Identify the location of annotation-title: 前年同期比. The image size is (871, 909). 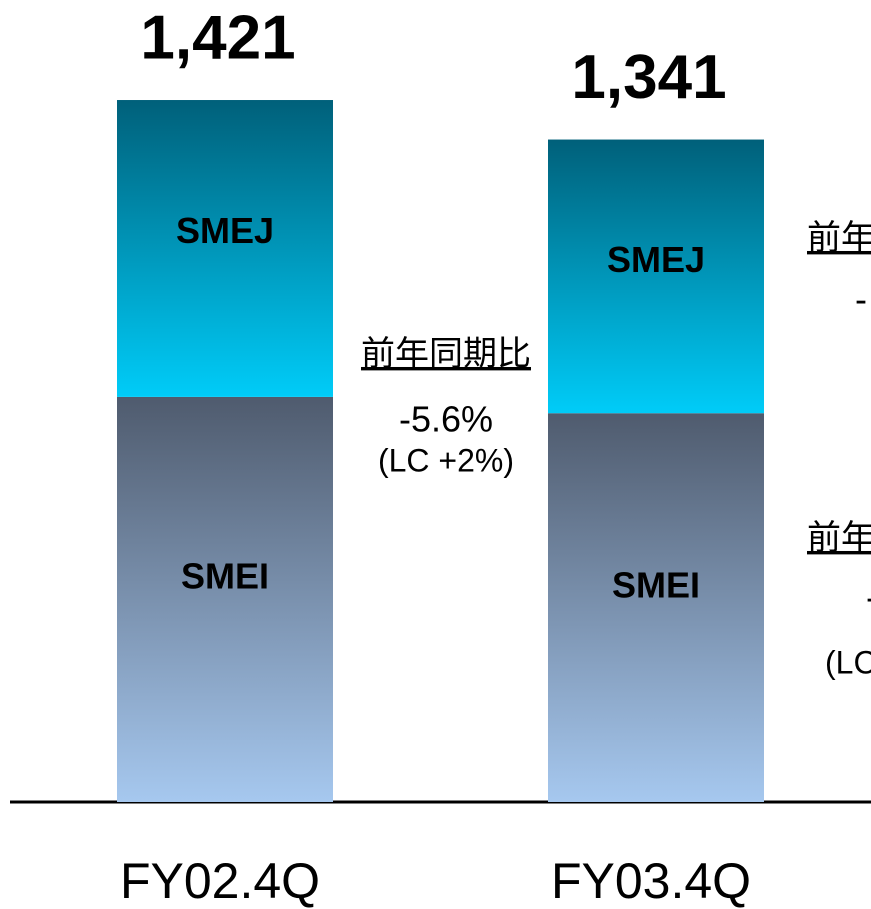
(446, 354).